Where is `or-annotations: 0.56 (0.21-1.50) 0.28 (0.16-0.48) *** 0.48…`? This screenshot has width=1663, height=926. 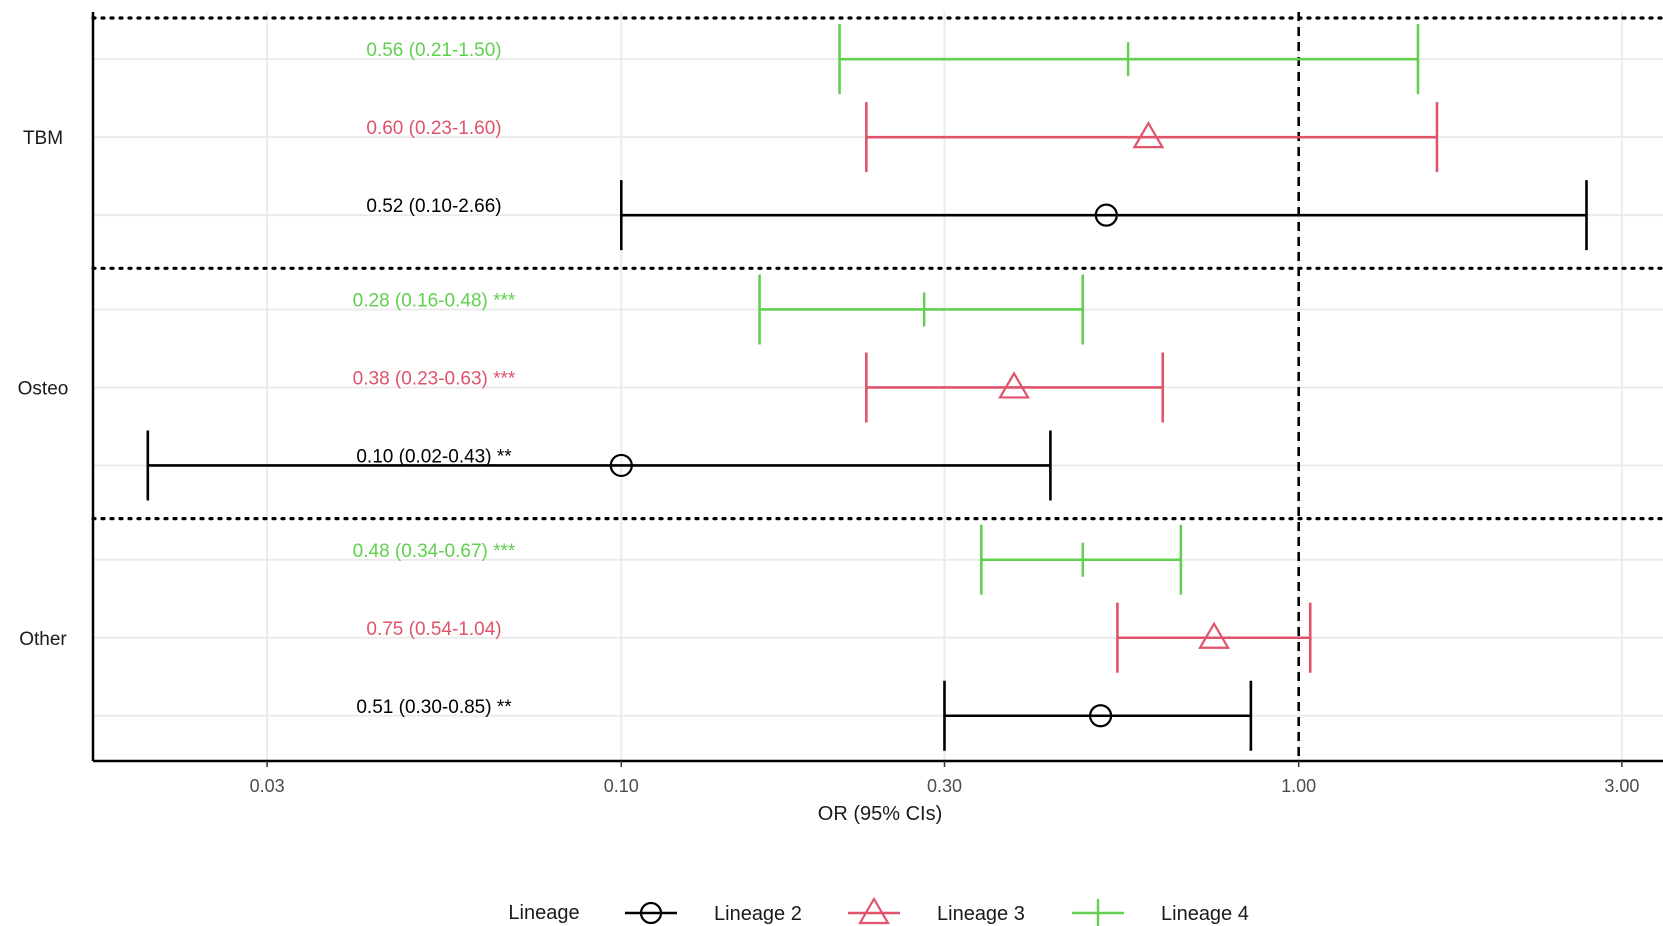
or-annotations: 0.56 (0.21-1.50) 0.28 (0.16-0.48) *** 0.48… is located at coordinates (434, 379).